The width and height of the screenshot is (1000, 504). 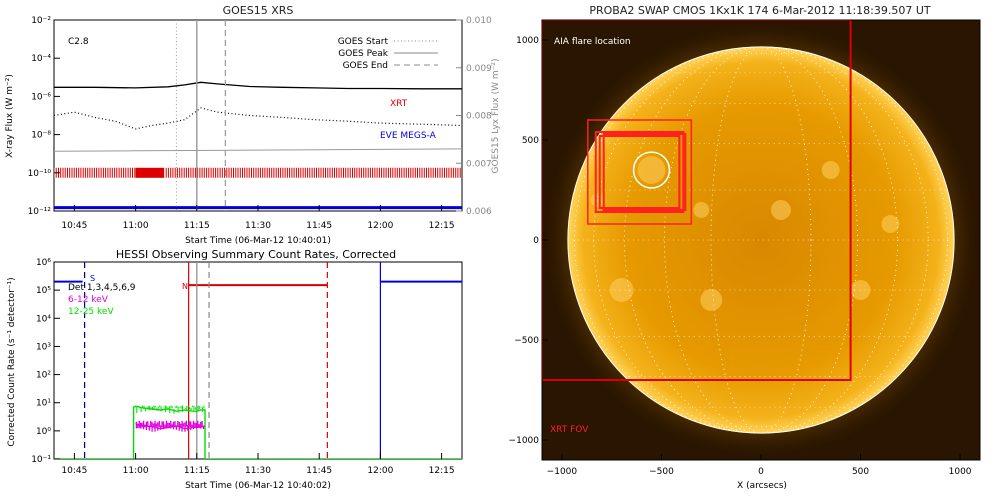 I want to click on hessi-y-tick-label: 10⁶, so click(x=43, y=263).